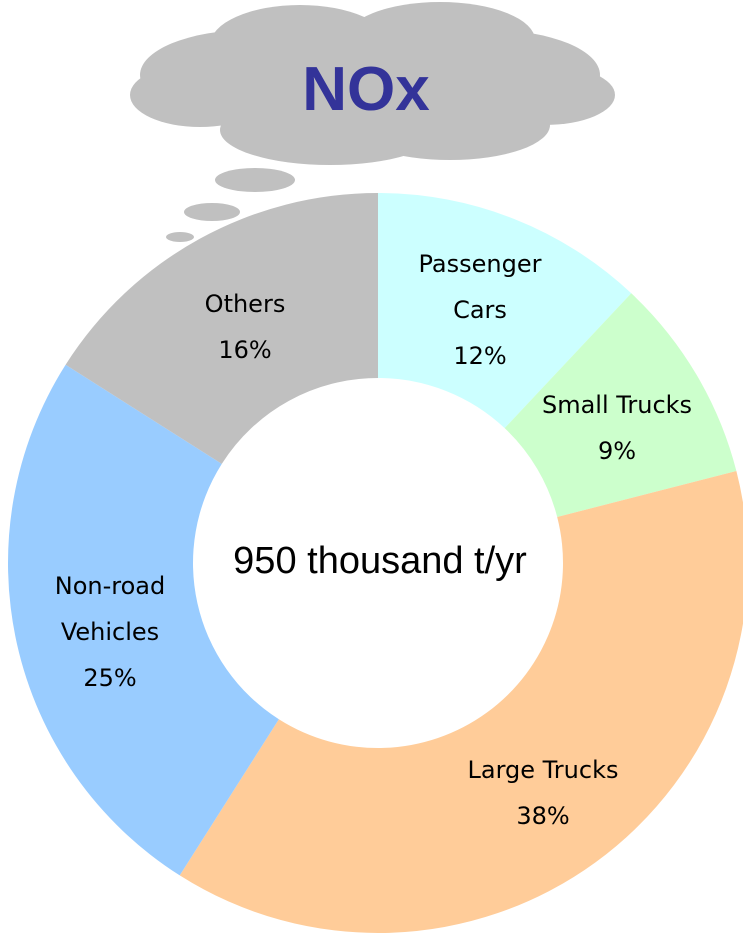 Image resolution: width=743 pixels, height=934 pixels. I want to click on slice-label: Passenger Cars 12%, so click(480, 310).